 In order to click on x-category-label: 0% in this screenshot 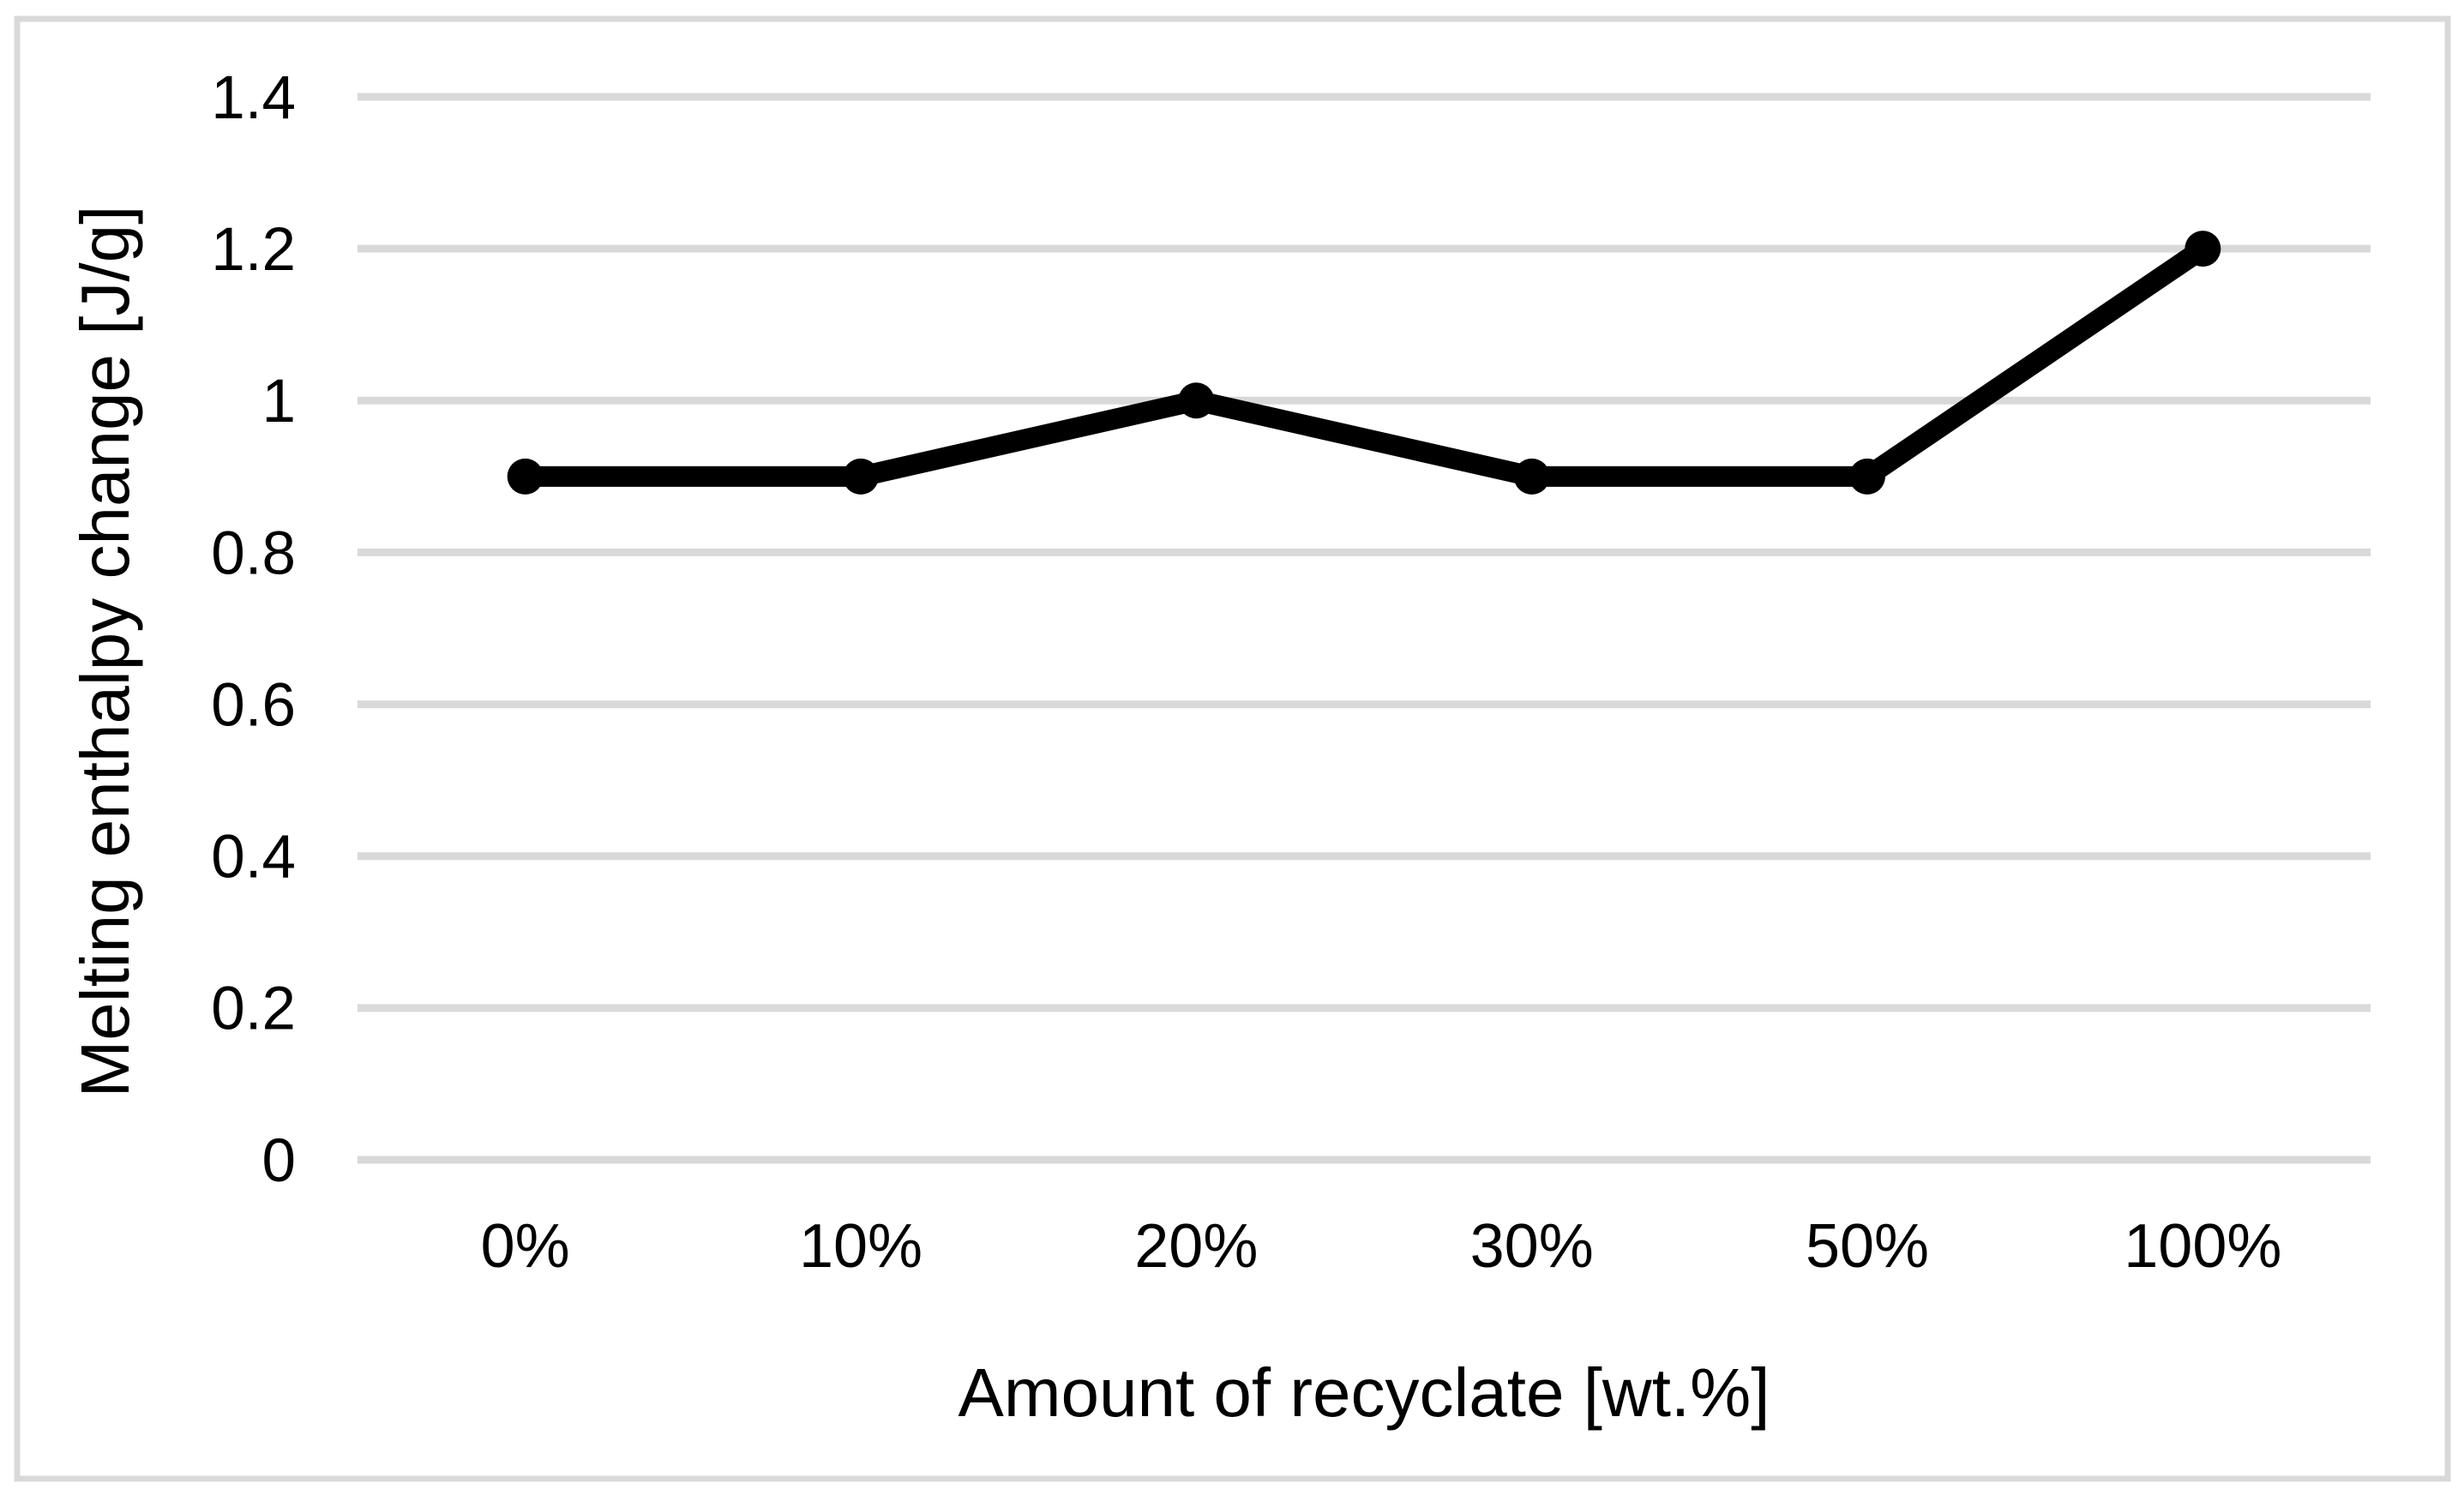, I will do `click(525, 1246)`.